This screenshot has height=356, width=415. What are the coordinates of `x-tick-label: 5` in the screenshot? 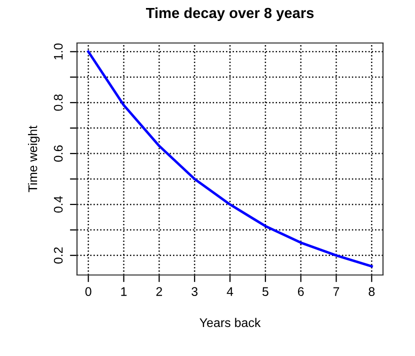 It's located at (265, 291).